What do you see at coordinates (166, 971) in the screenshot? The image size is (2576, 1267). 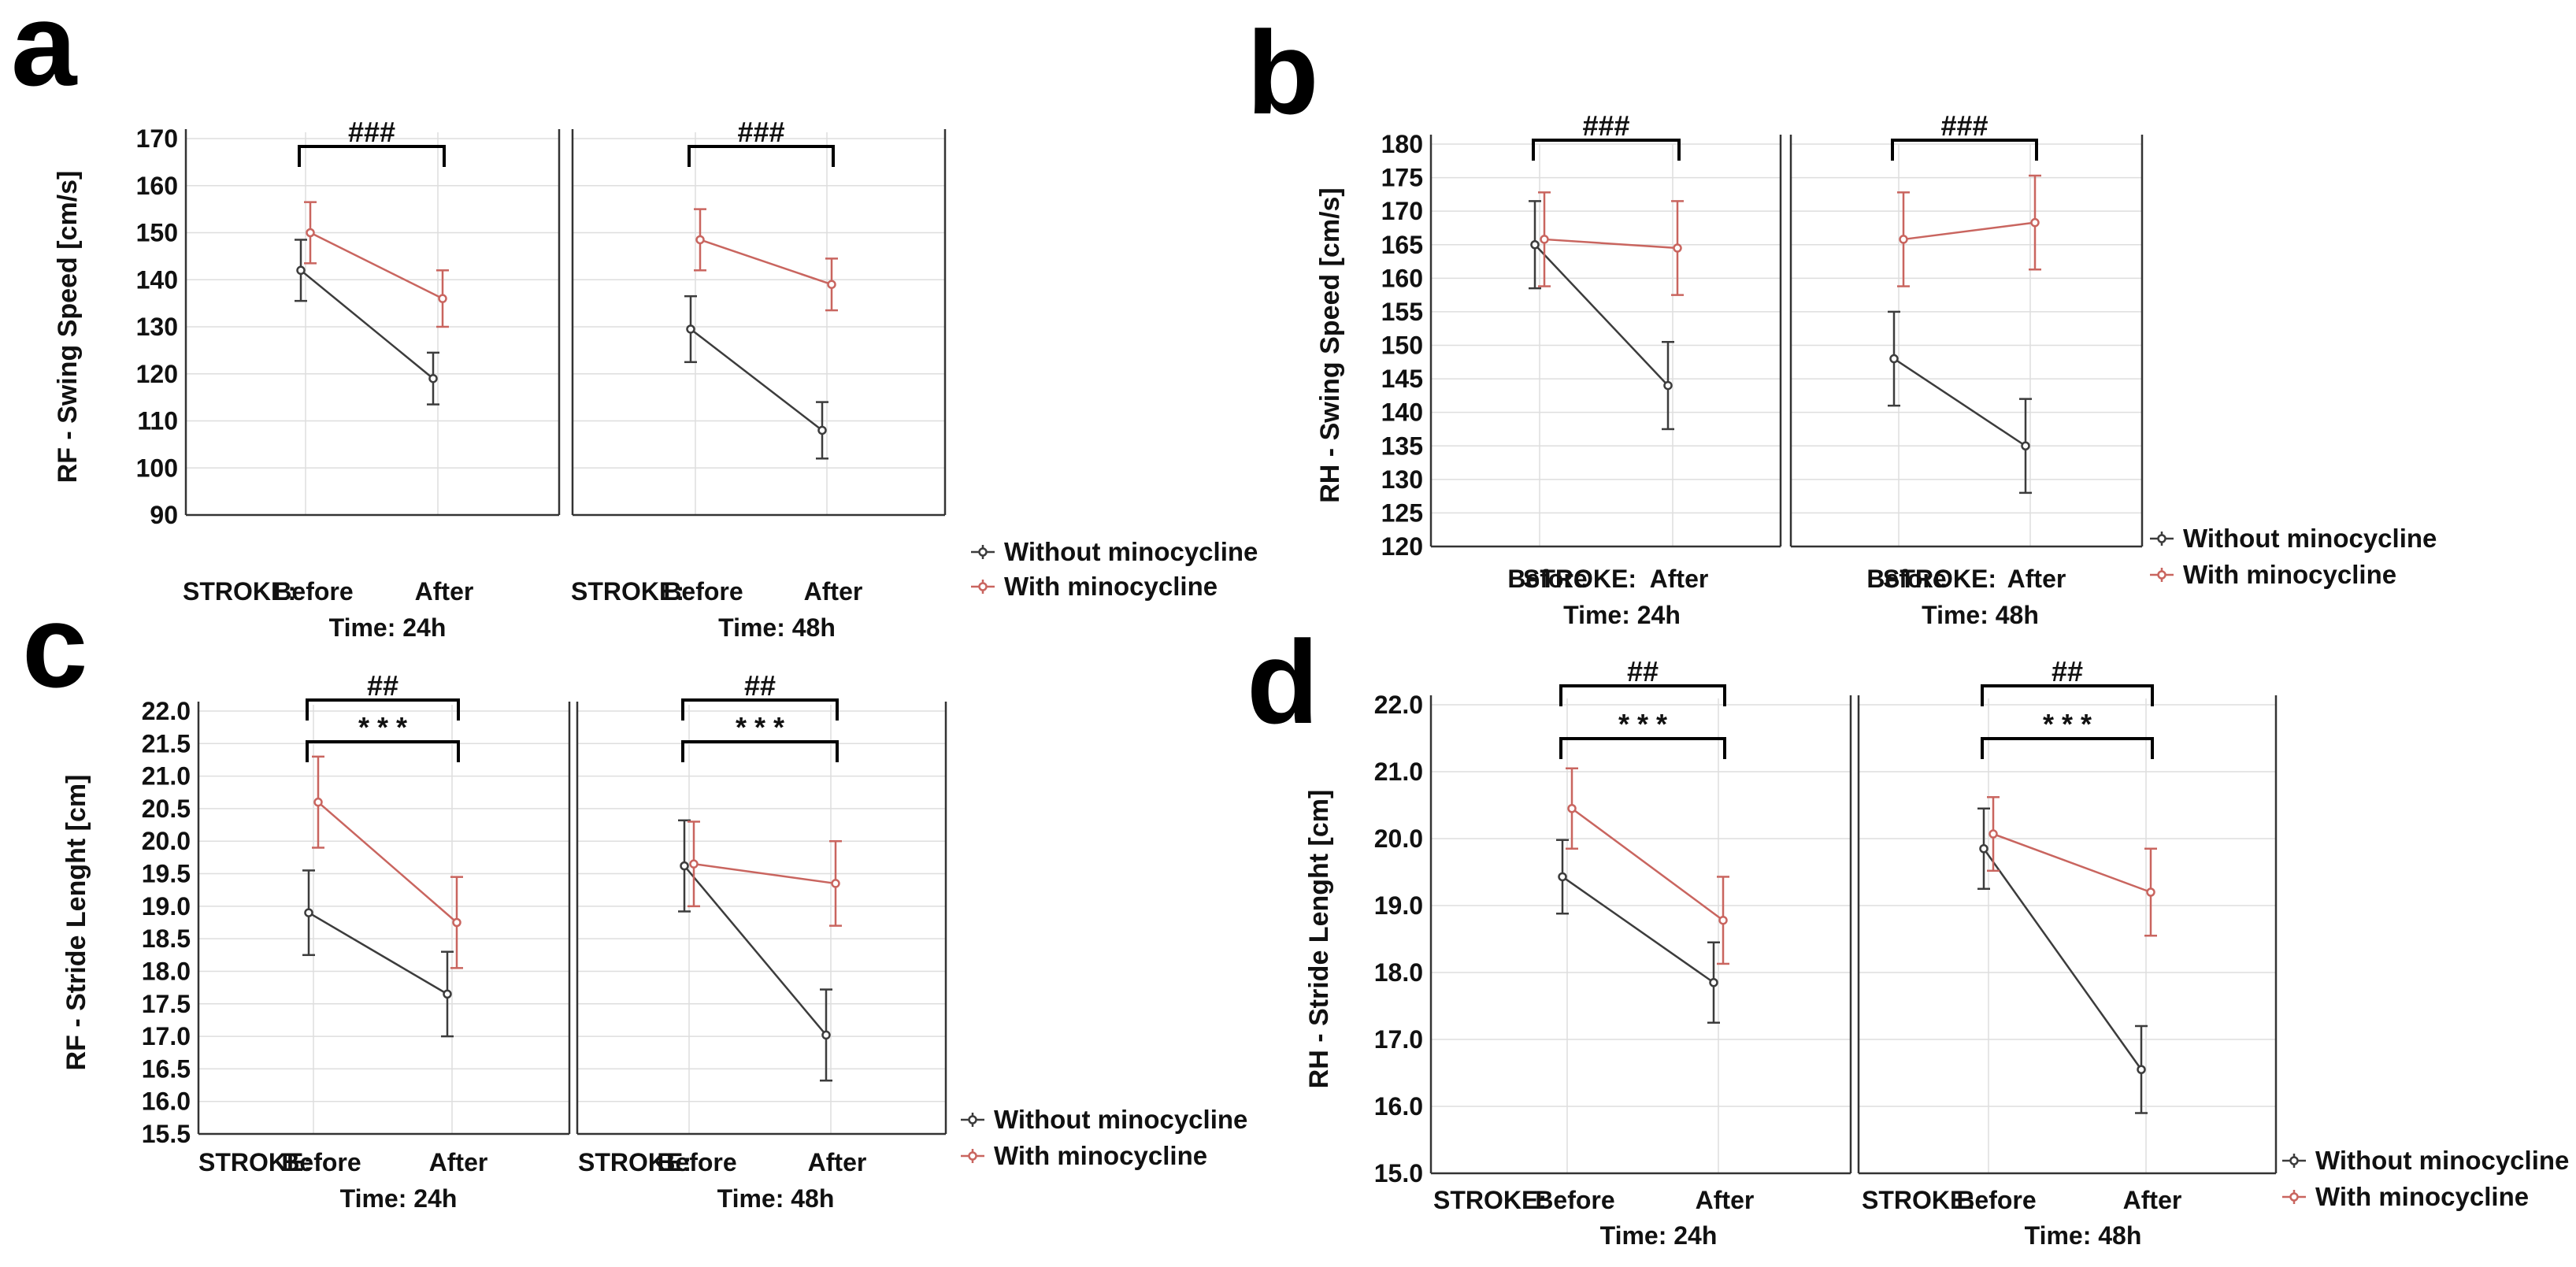 I see `y-tick-label: 18.0` at bounding box center [166, 971].